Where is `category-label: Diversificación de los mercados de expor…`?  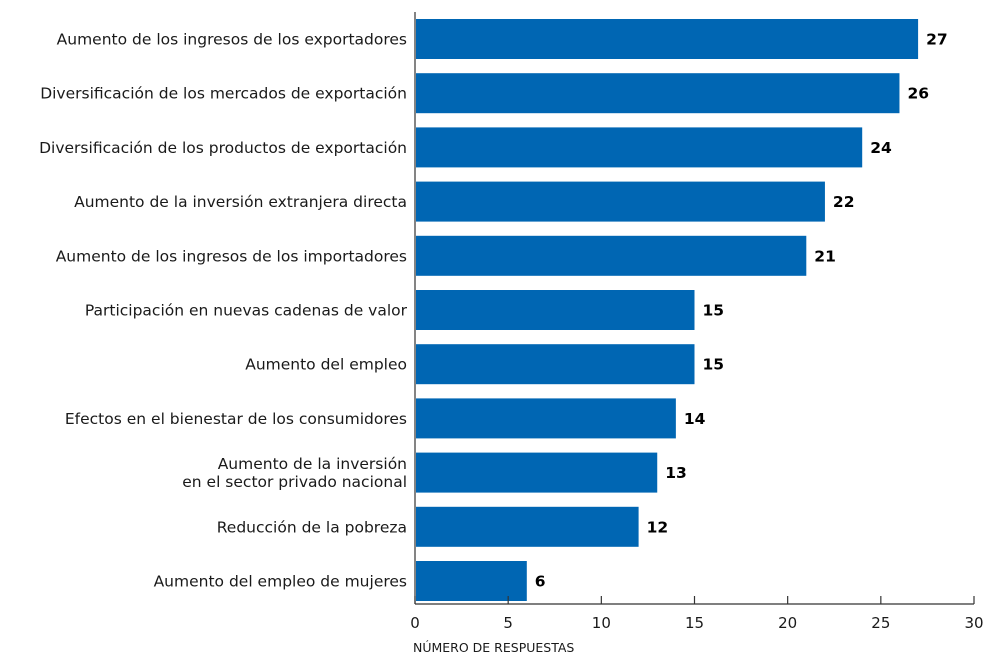
category-label: Diversificación de los mercados de expor… is located at coordinates (223, 94).